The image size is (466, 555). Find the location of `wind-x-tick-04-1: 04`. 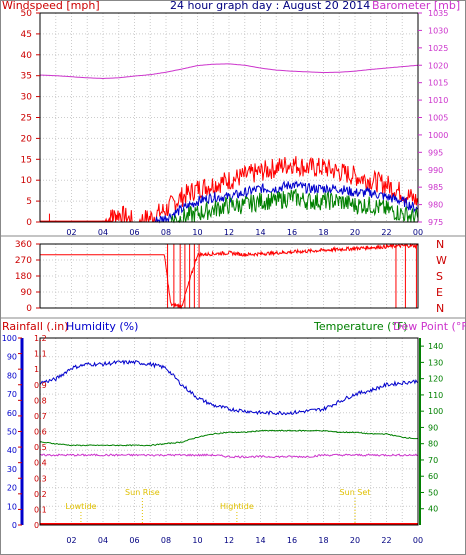

wind-x-tick-04-1: 04 is located at coordinates (103, 232).